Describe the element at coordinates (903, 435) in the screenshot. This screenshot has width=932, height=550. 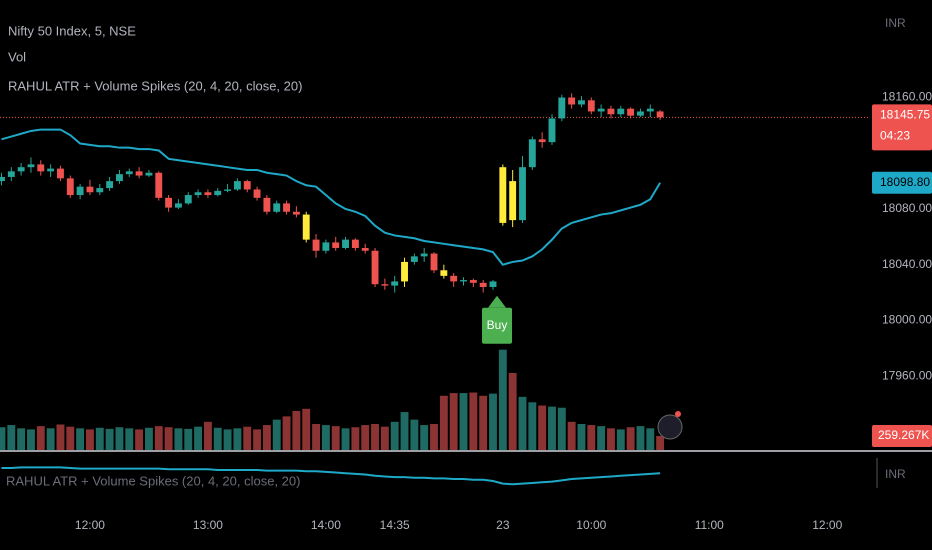
I see `volume-label: 259.267K` at that location.